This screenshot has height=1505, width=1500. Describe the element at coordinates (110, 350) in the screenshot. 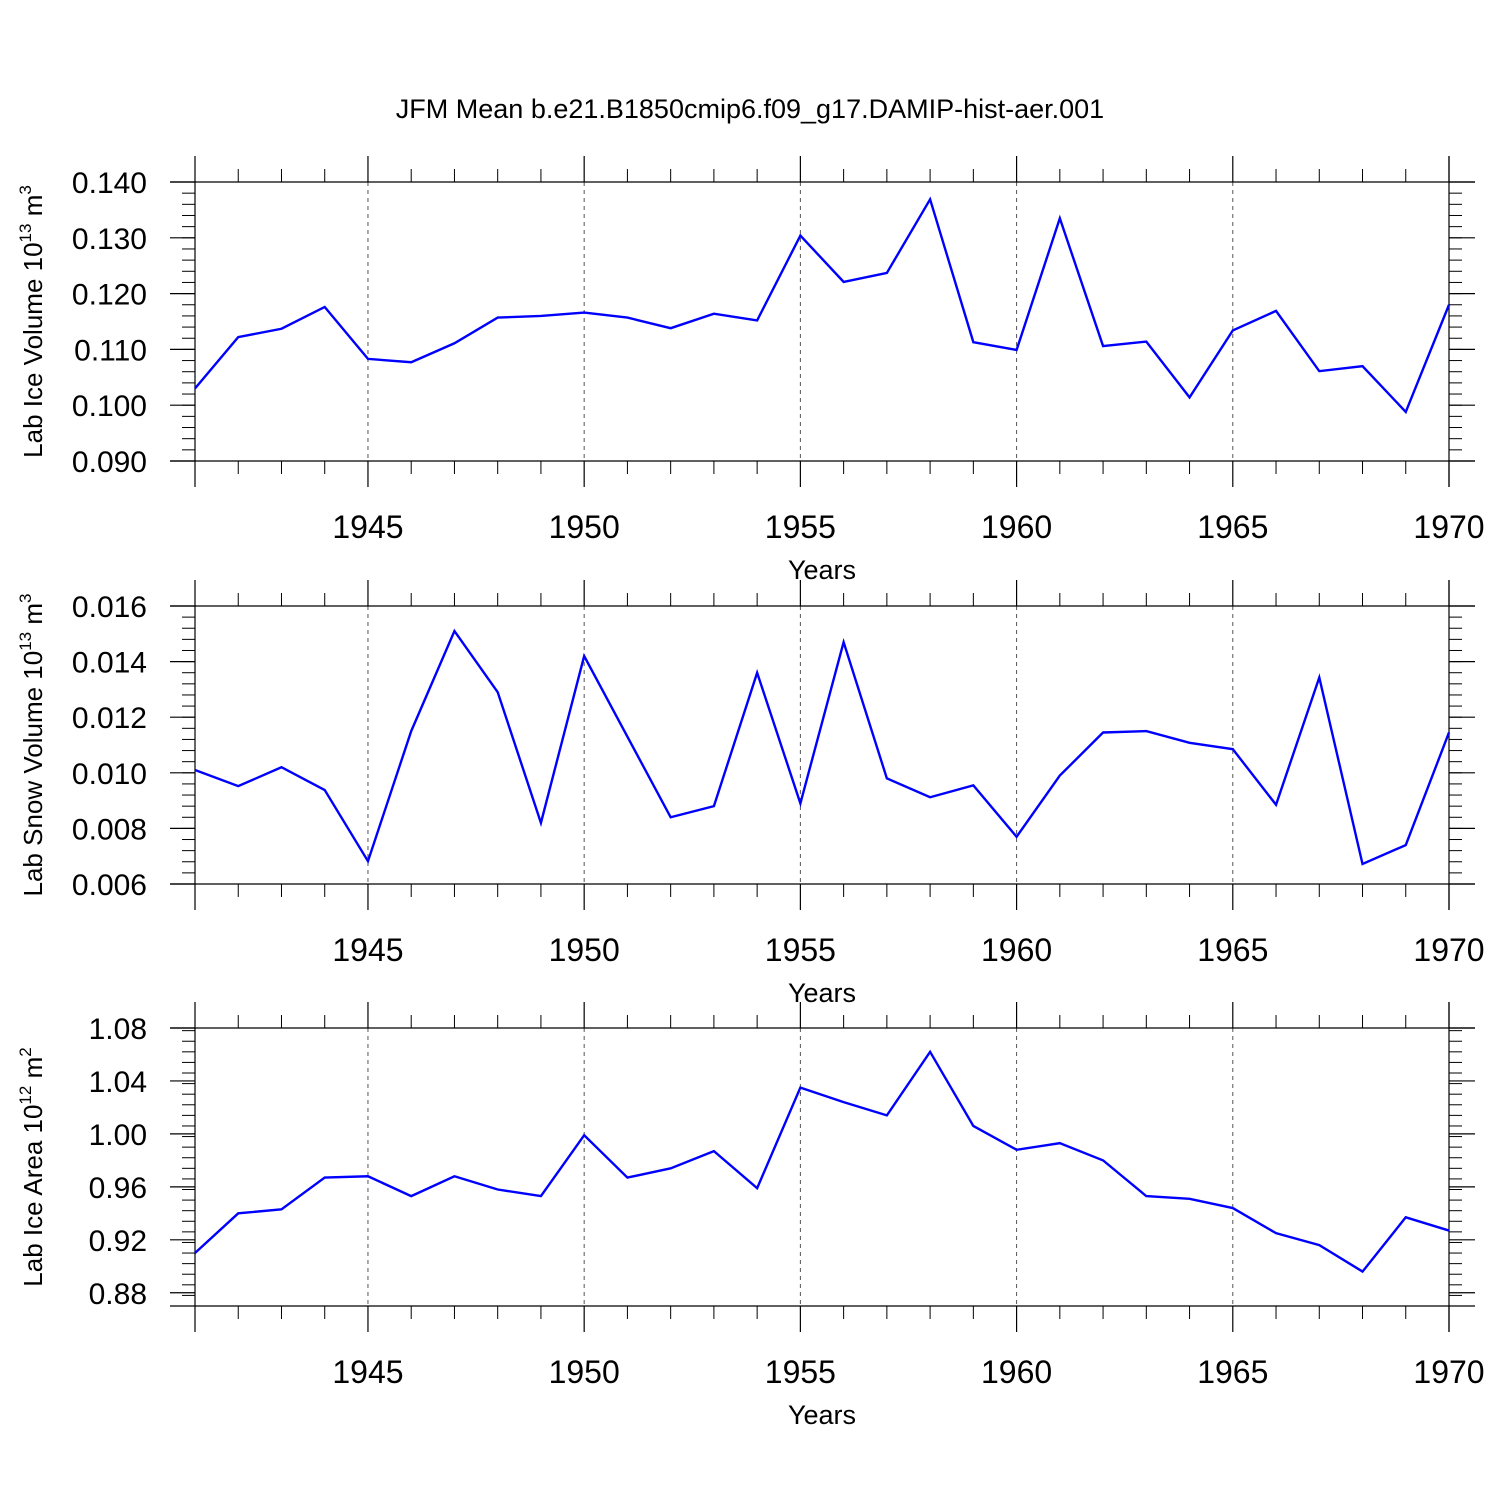

I see `y-tick-label: 0.110` at that location.